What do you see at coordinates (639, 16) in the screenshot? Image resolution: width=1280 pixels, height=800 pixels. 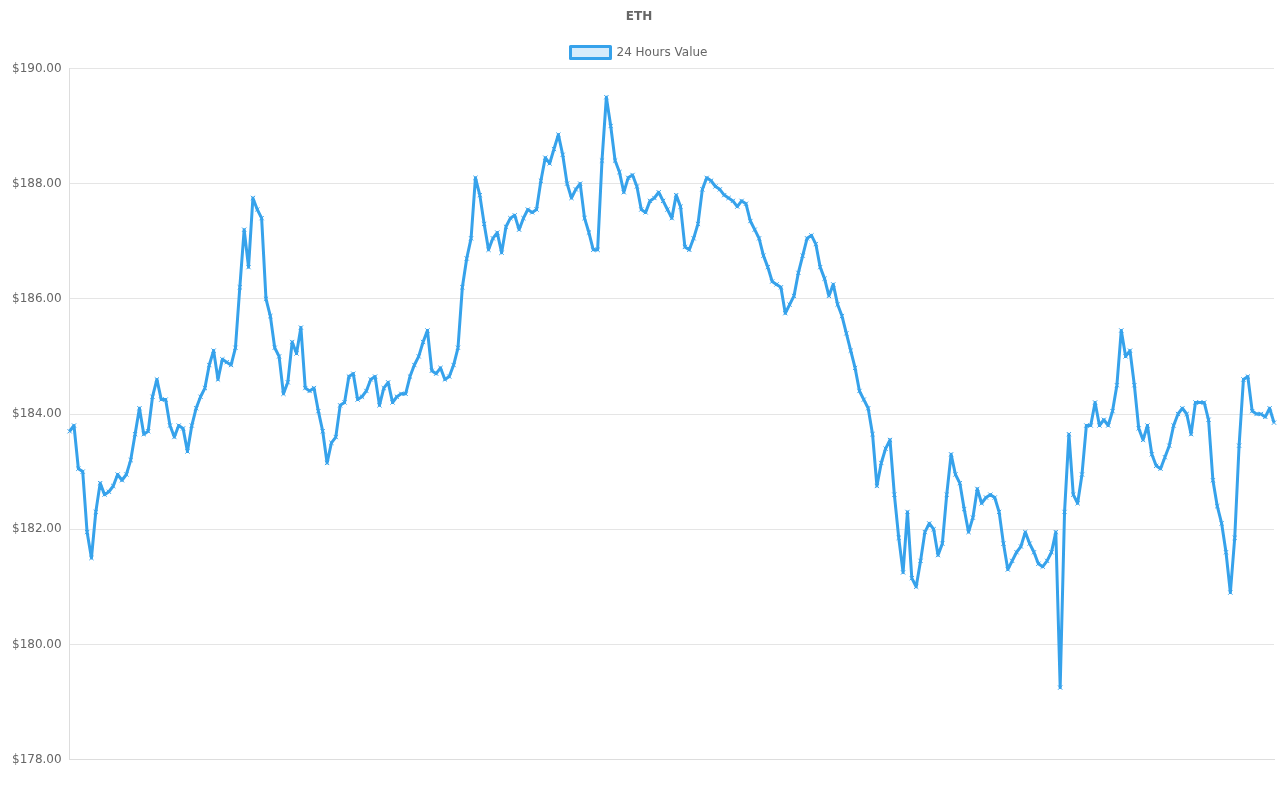 I see `chart-title: ETH` at bounding box center [639, 16].